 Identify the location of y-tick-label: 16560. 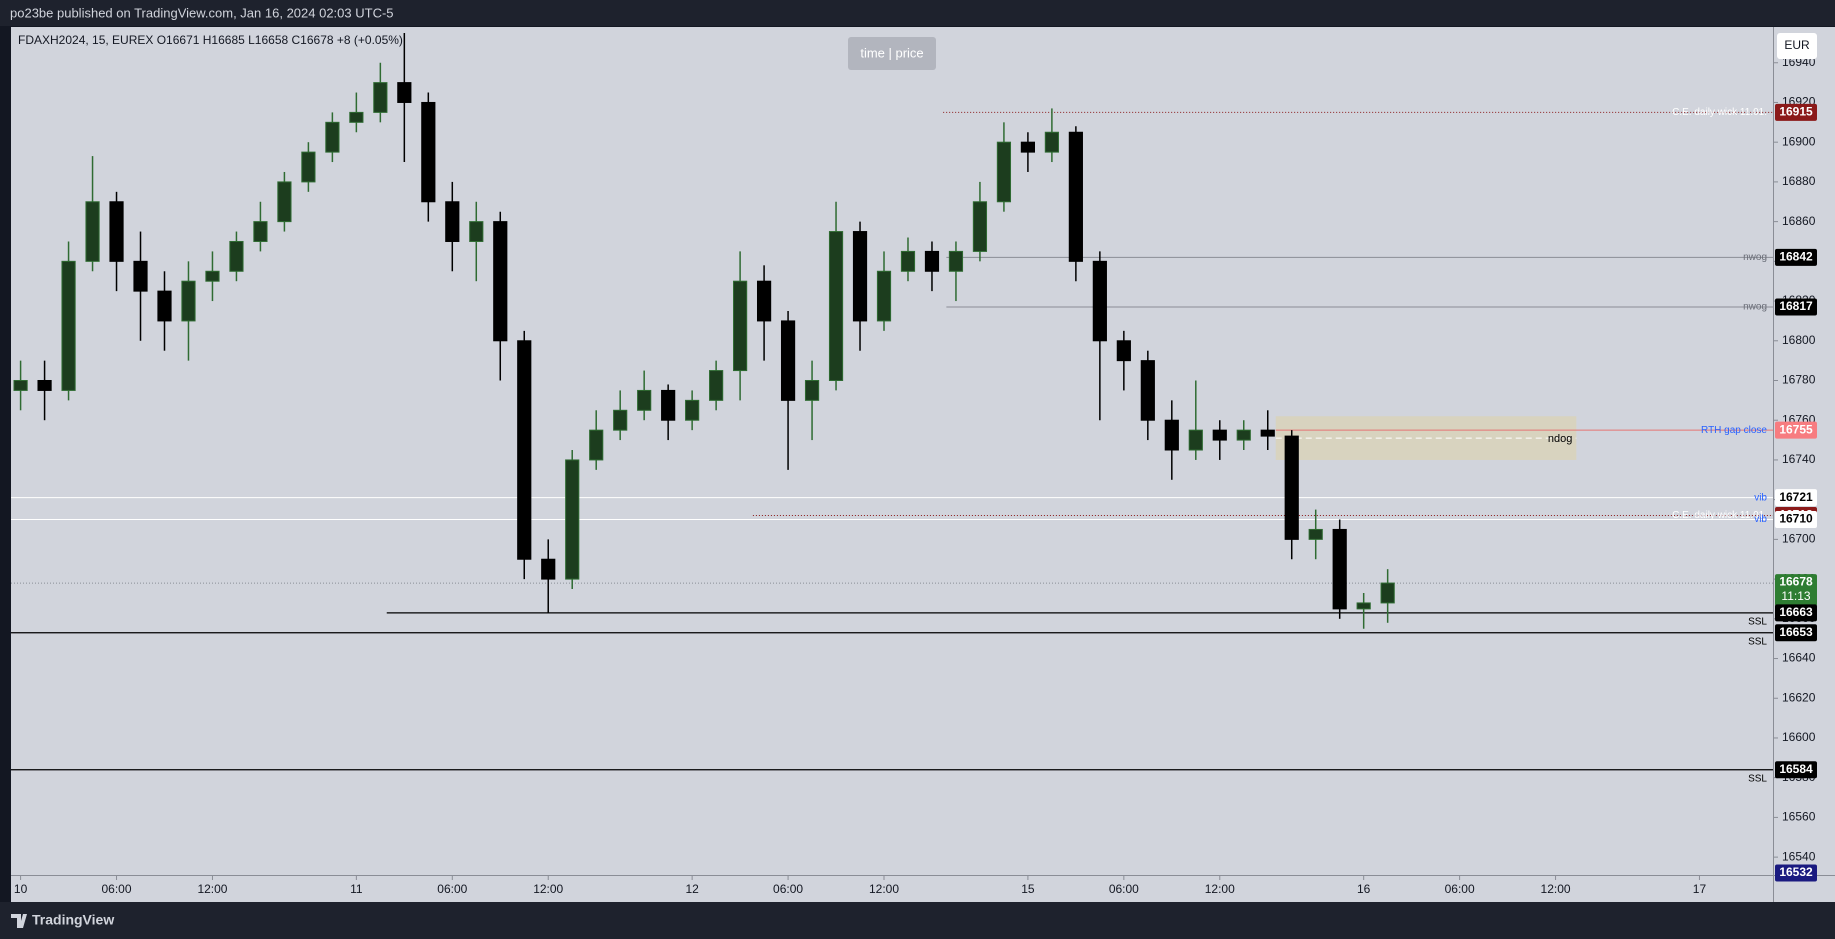
(1799, 817).